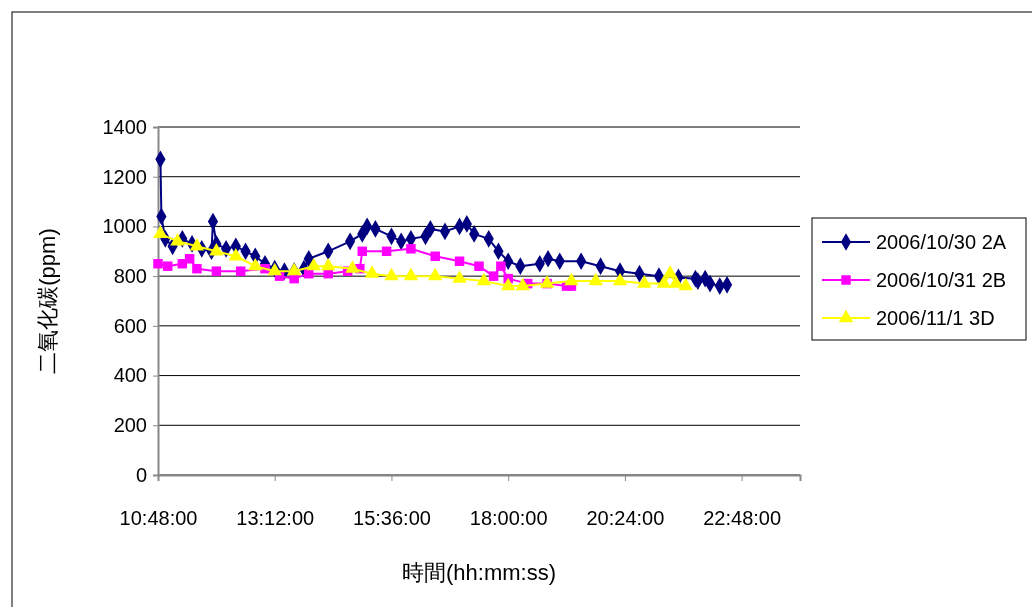 This screenshot has height=607, width=1032. What do you see at coordinates (941, 242) in the screenshot?
I see `legend-label: 2006/10/30 2A` at bounding box center [941, 242].